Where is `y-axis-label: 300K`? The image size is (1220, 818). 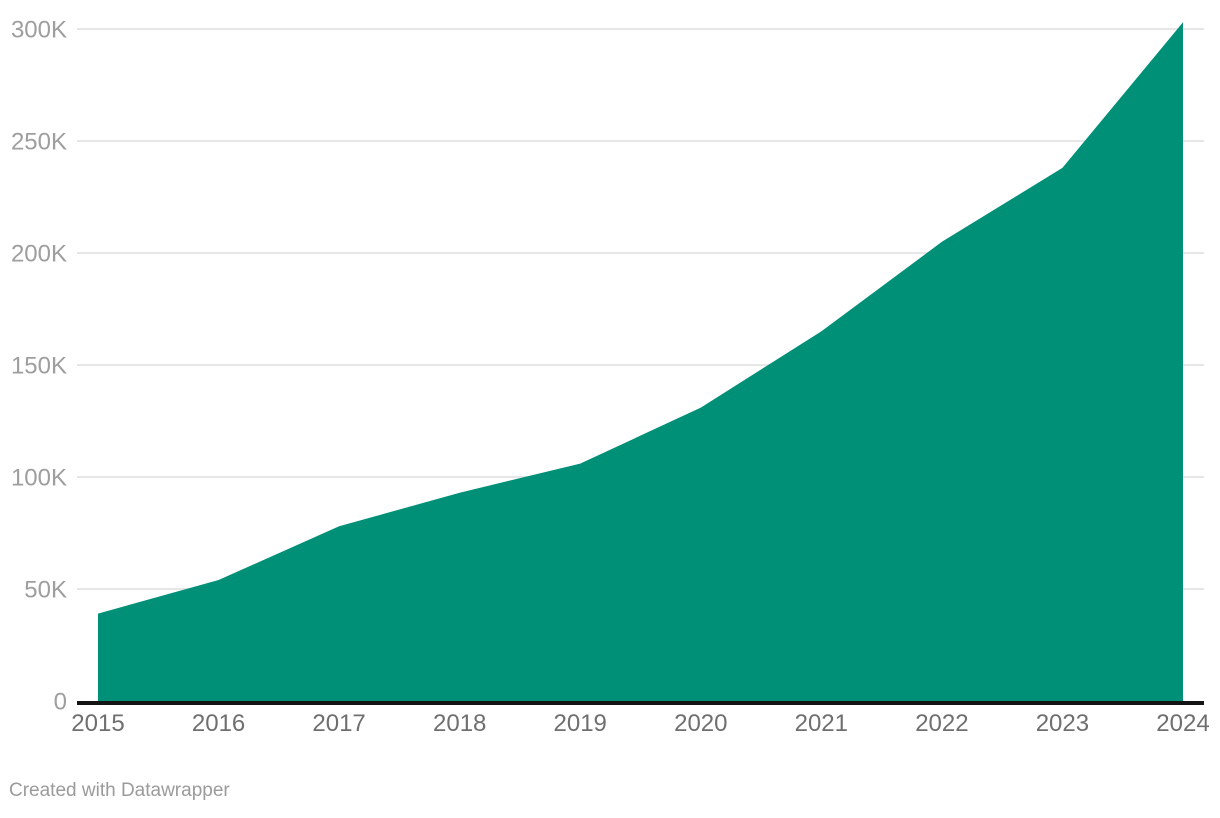 y-axis-label: 300K is located at coordinates (39, 30).